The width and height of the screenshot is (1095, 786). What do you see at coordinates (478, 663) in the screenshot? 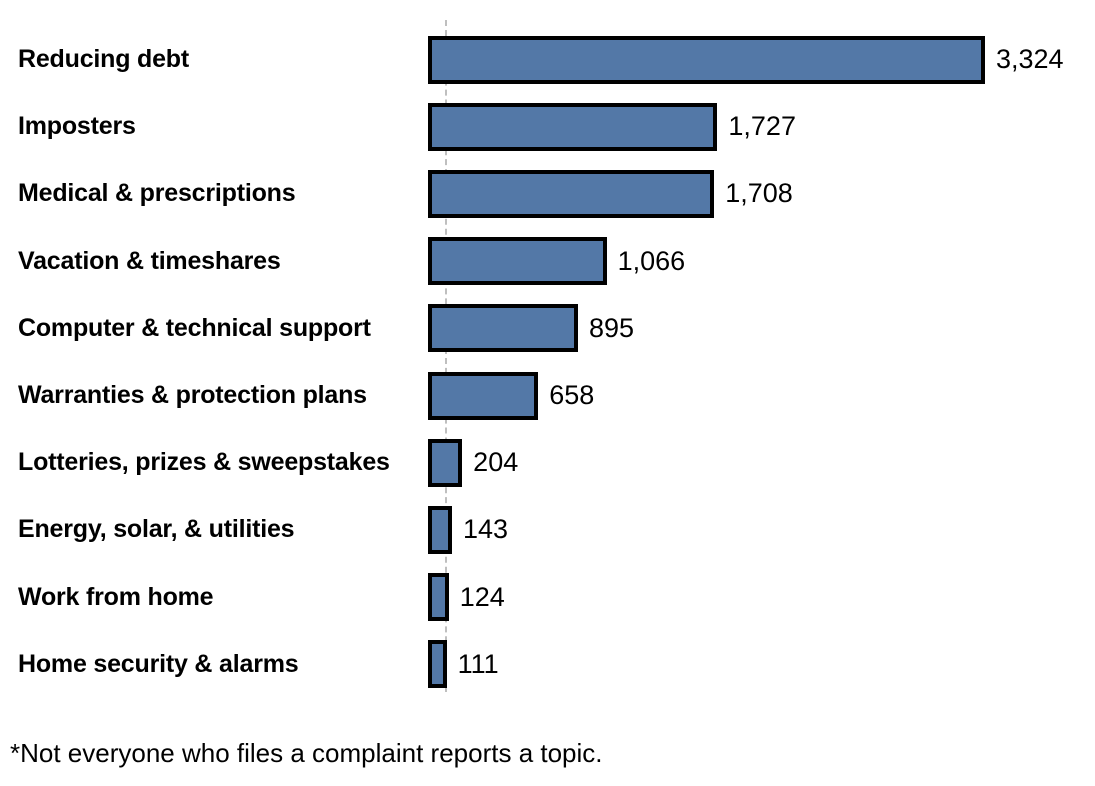
I see `value-label: 111` at bounding box center [478, 663].